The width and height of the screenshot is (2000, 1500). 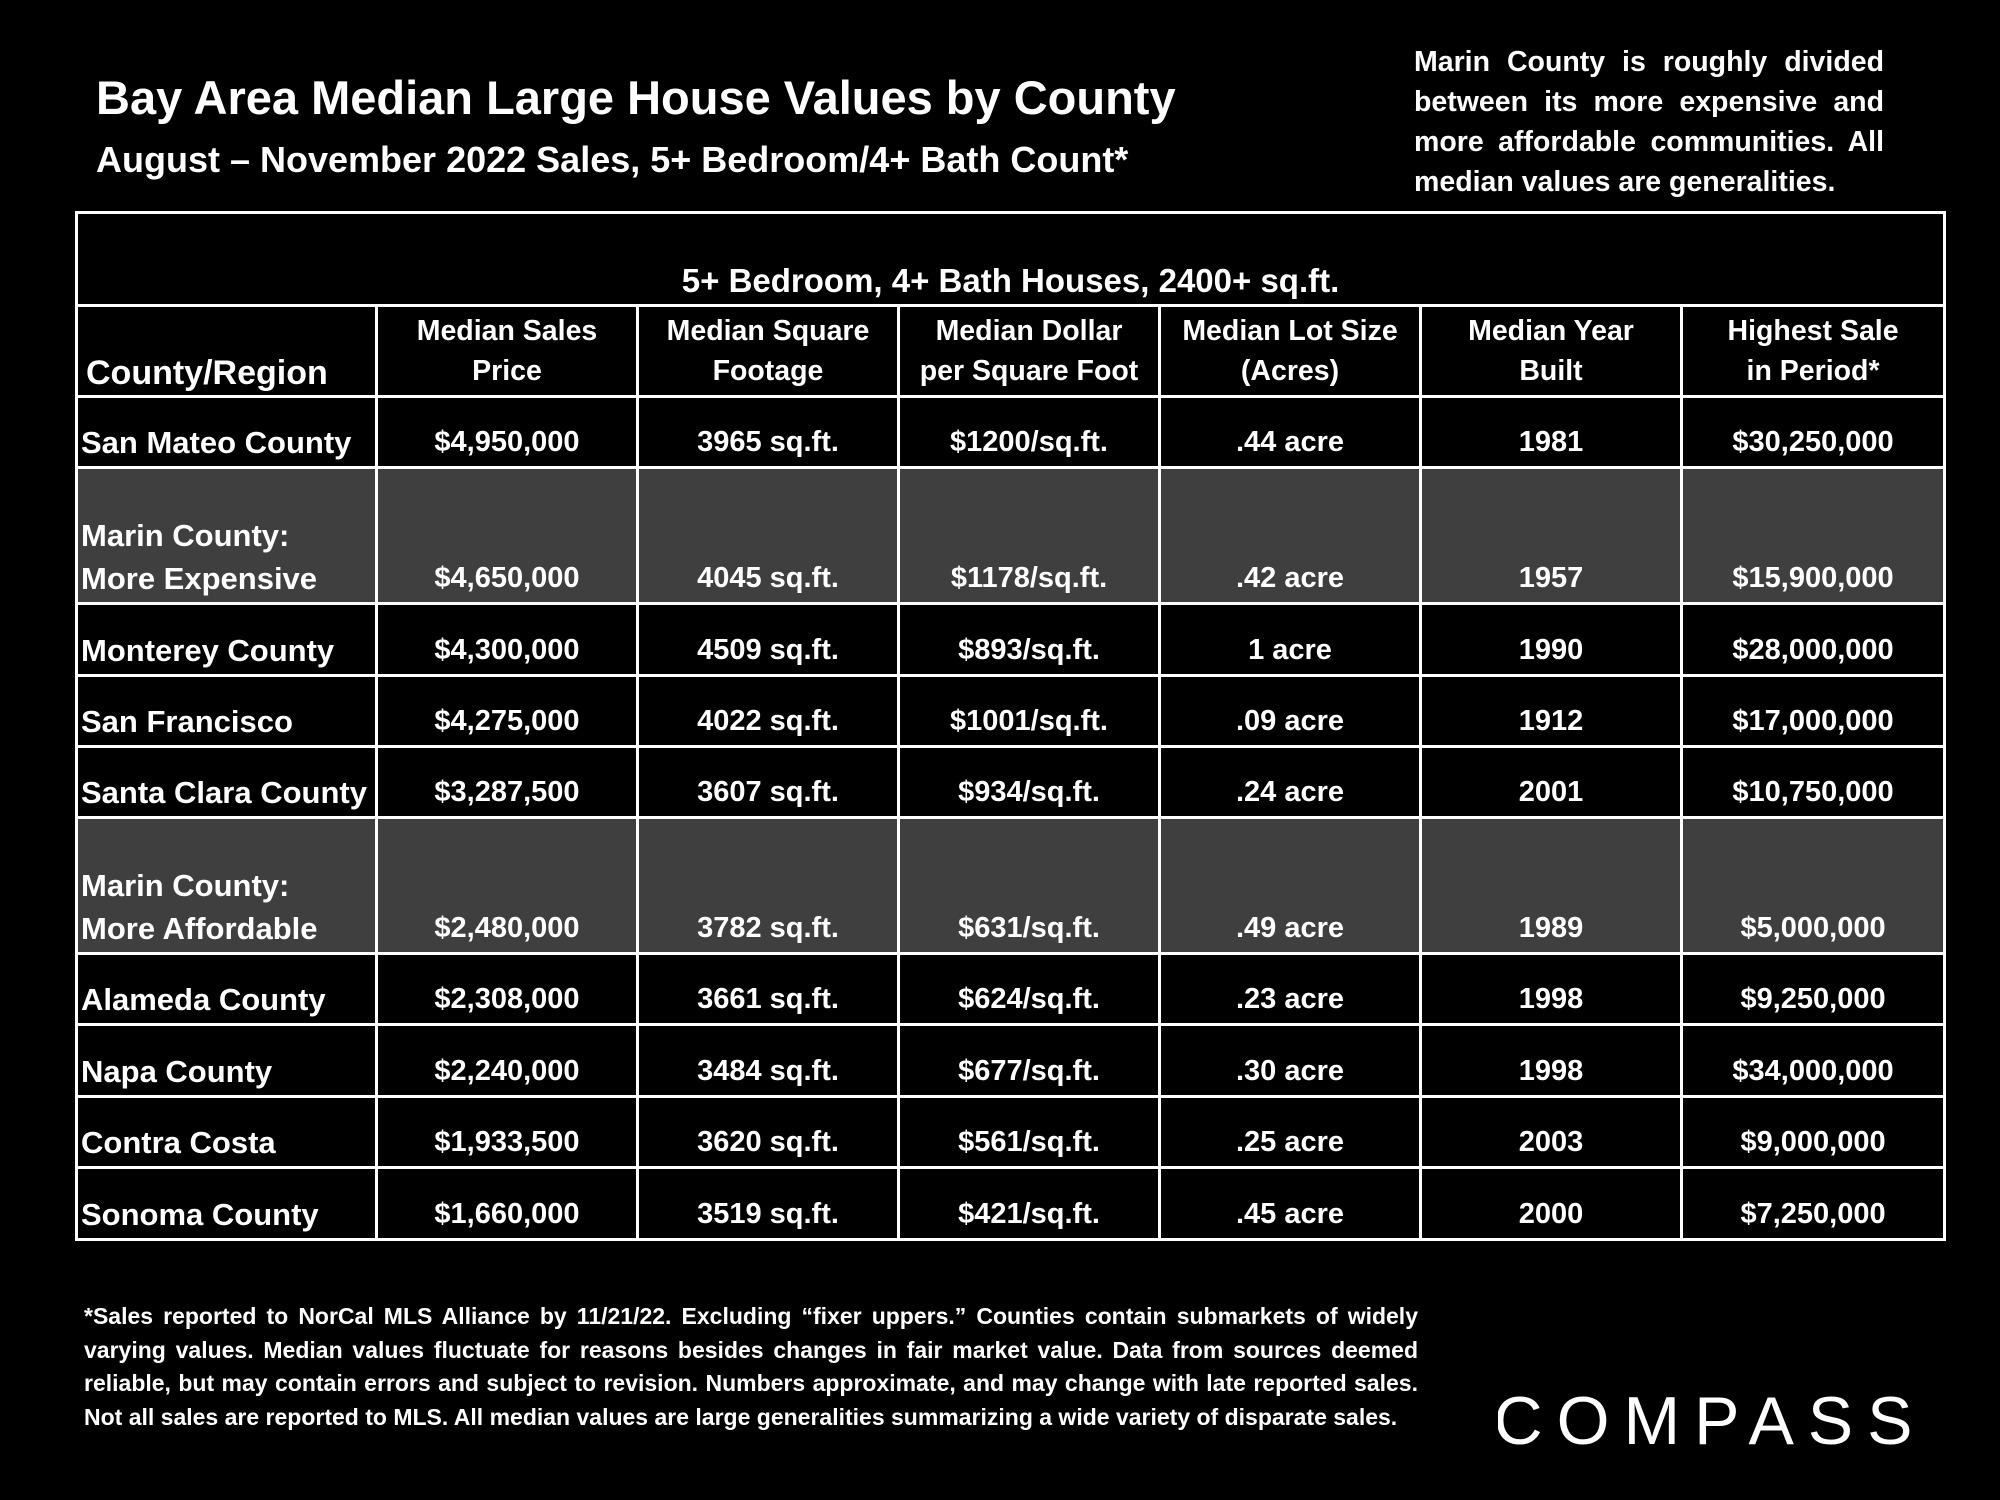 I want to click on dollar-sqft-cell: $677/sq.ft., so click(x=1029, y=1060).